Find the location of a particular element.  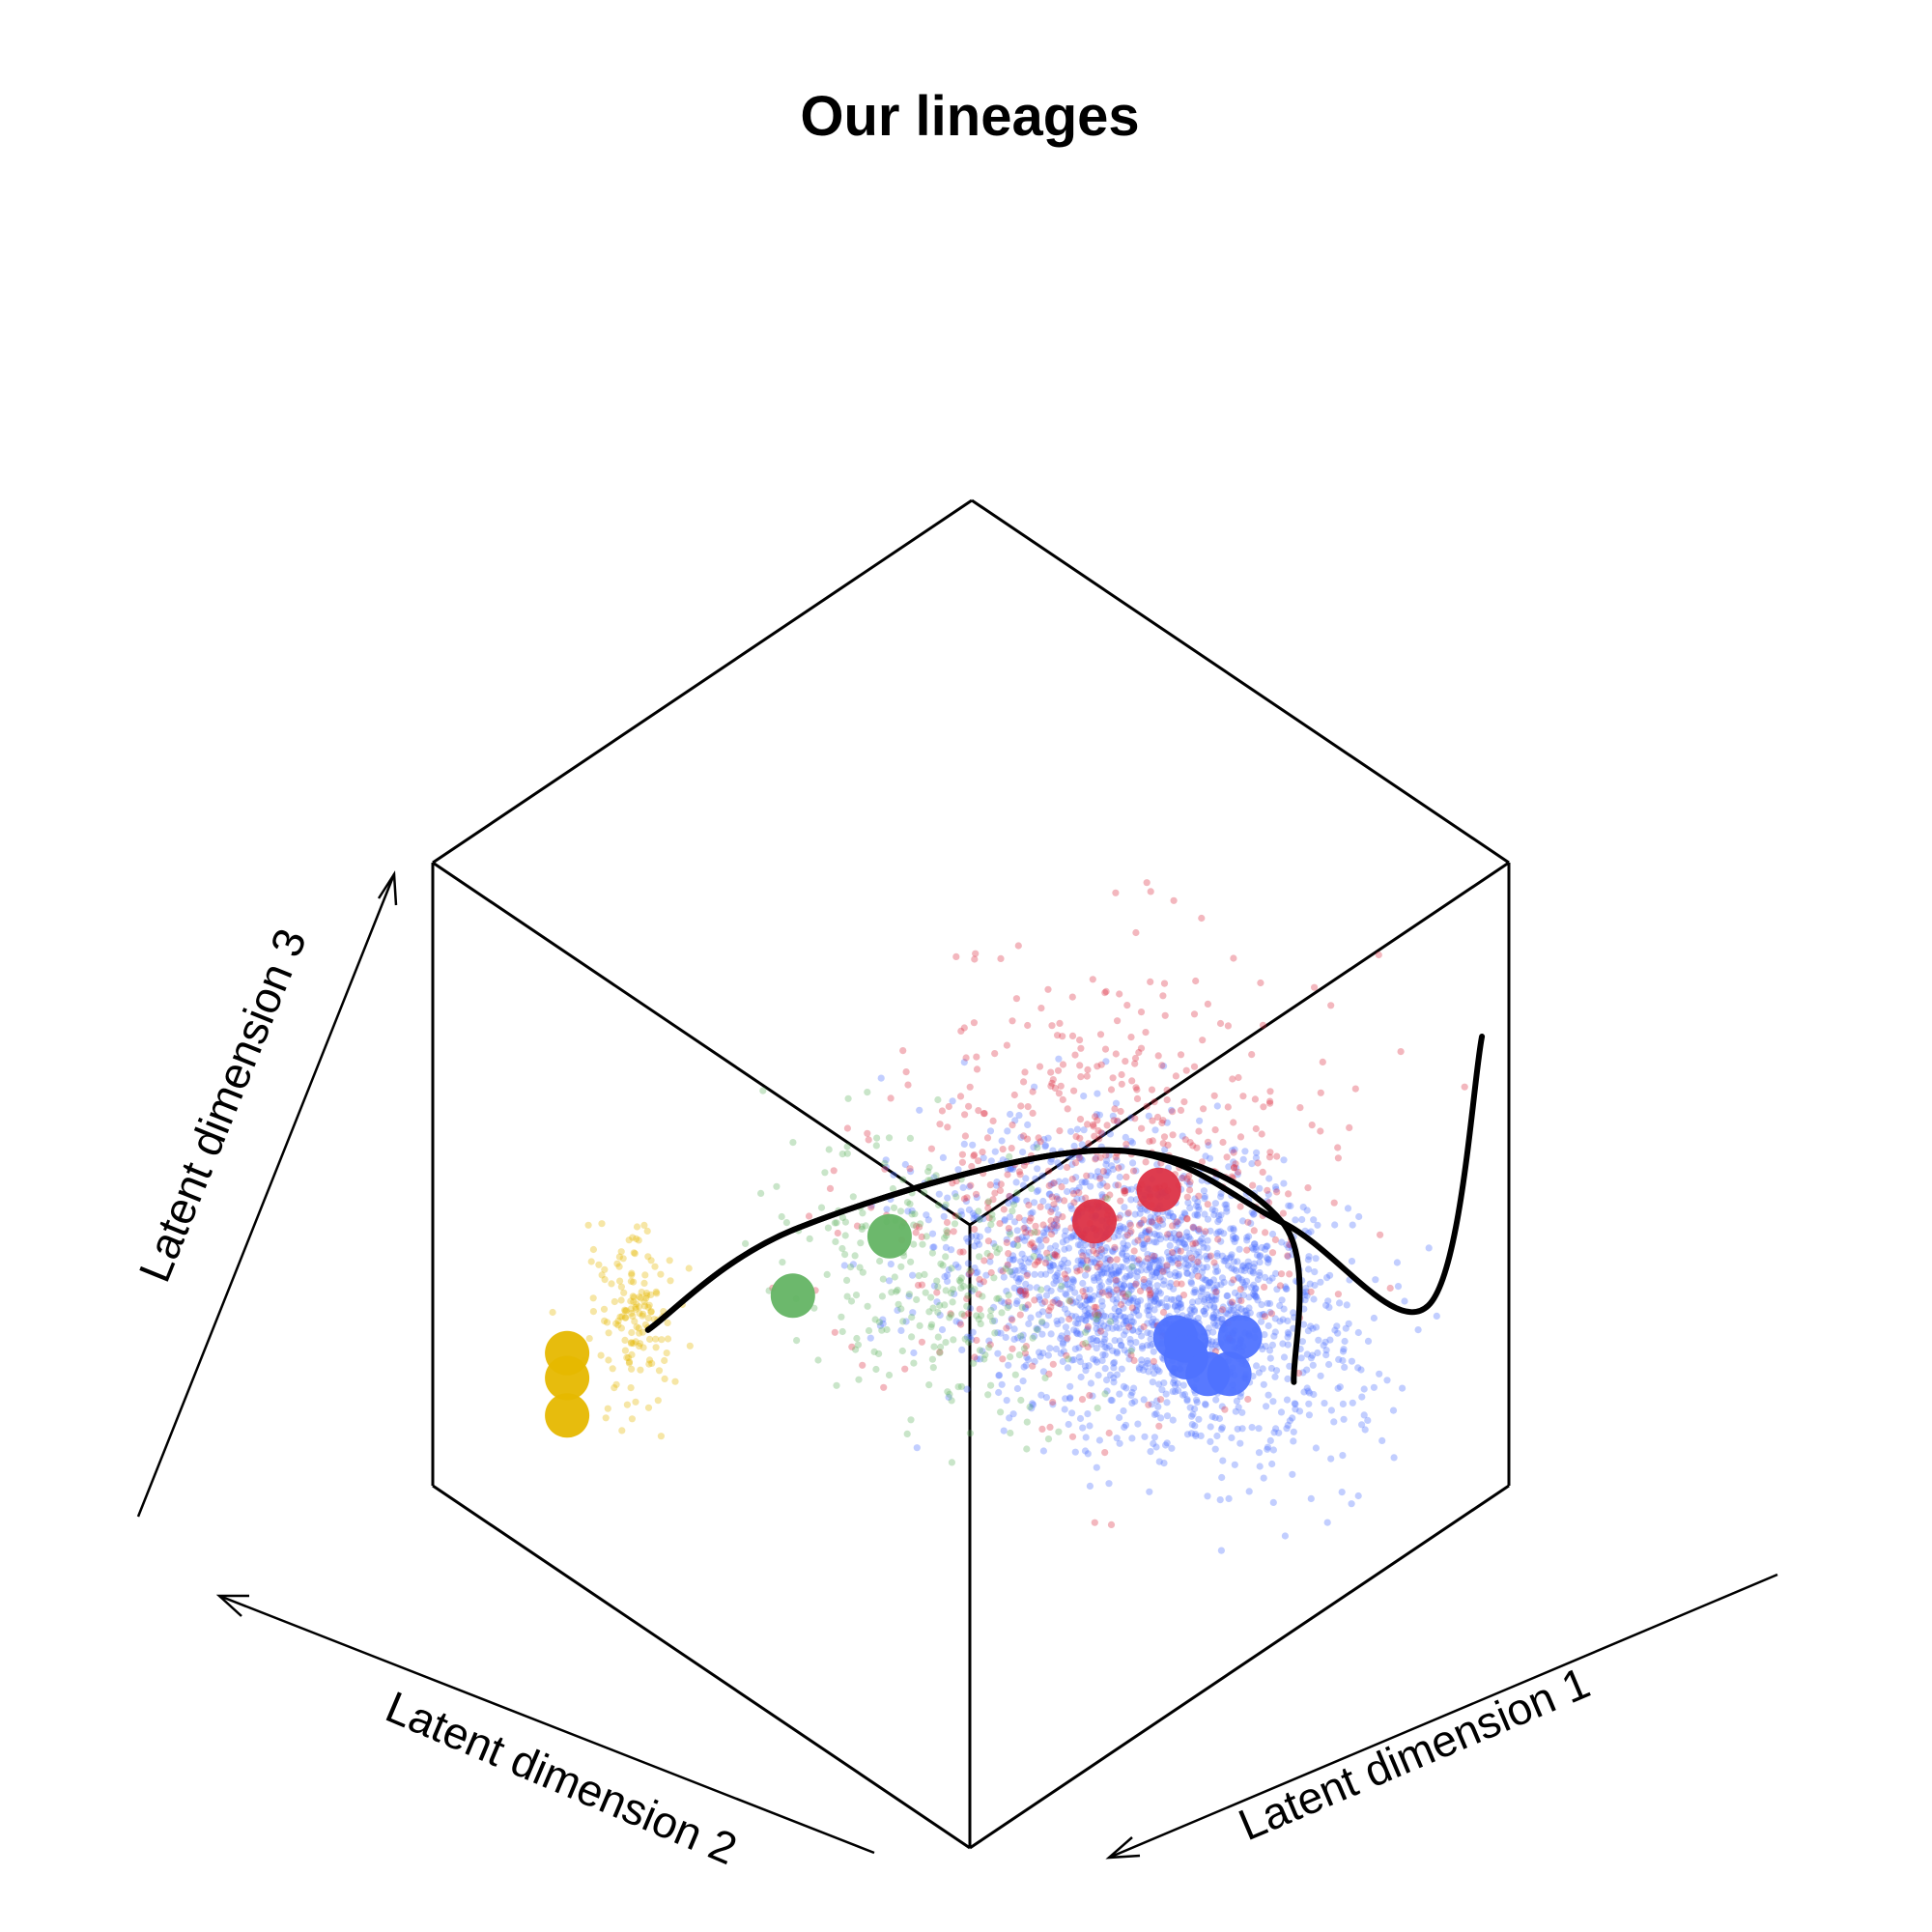

box-edge is located at coordinates (1239, 1667).